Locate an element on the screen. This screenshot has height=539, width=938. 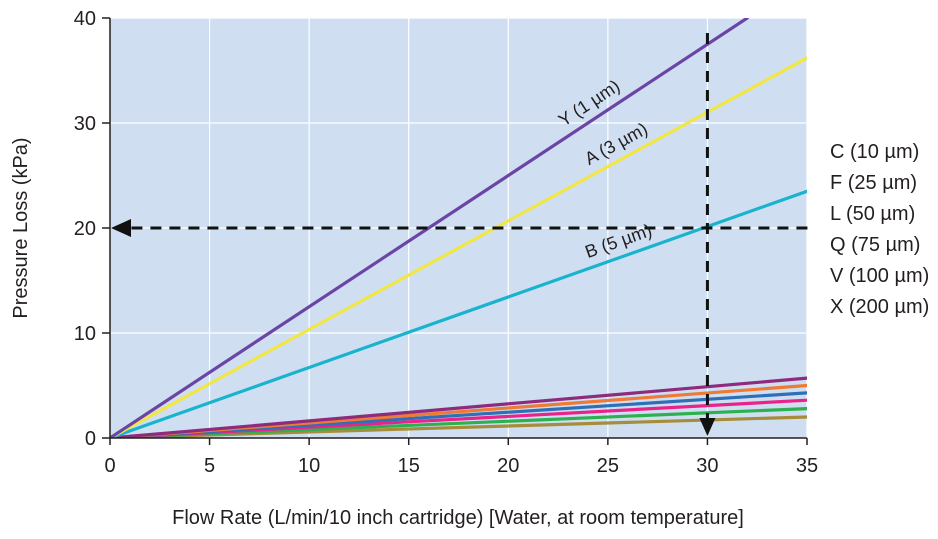
left-arrow-icon is located at coordinates (121, 228).